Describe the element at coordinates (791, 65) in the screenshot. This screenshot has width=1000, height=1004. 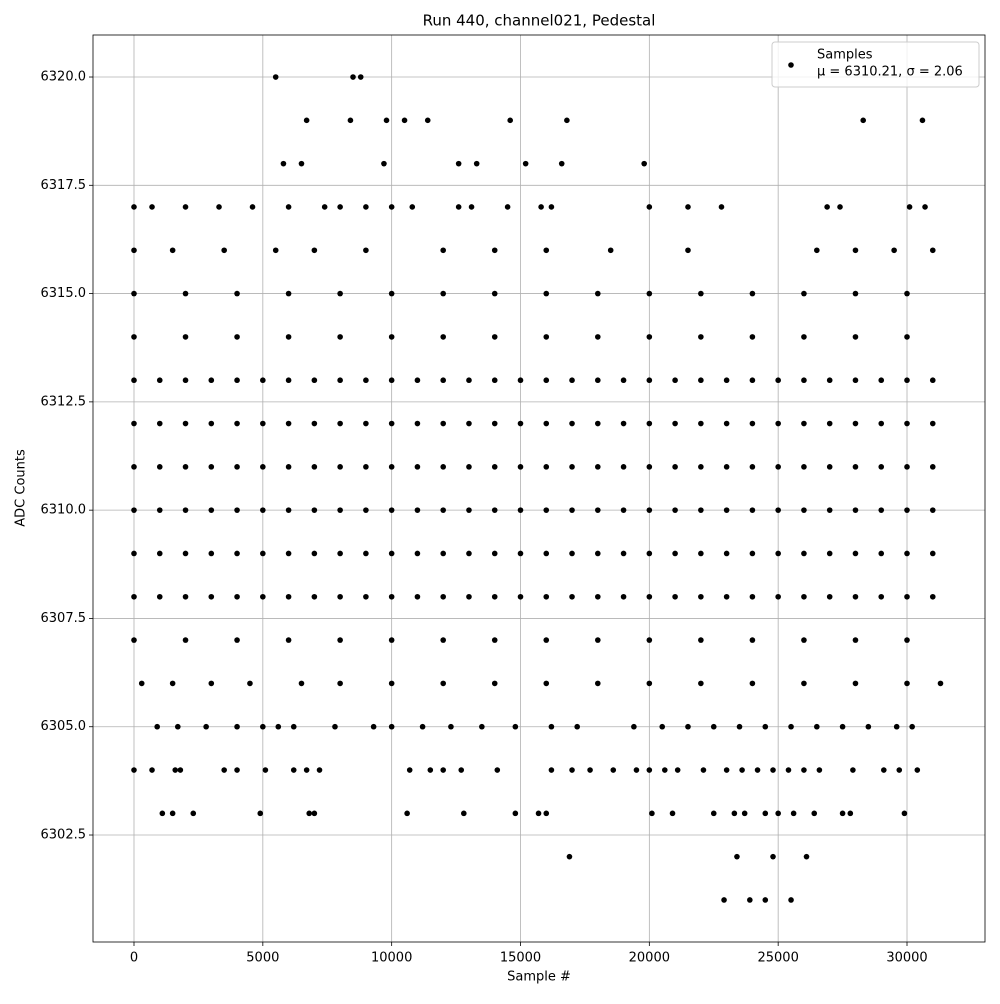
I see `legend-marker` at that location.